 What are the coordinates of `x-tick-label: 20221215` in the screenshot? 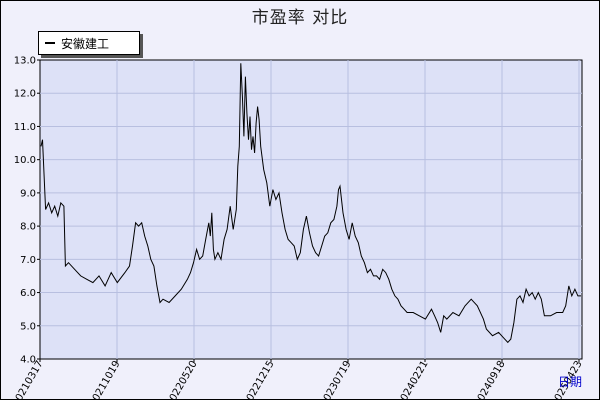 It's located at (259, 379).